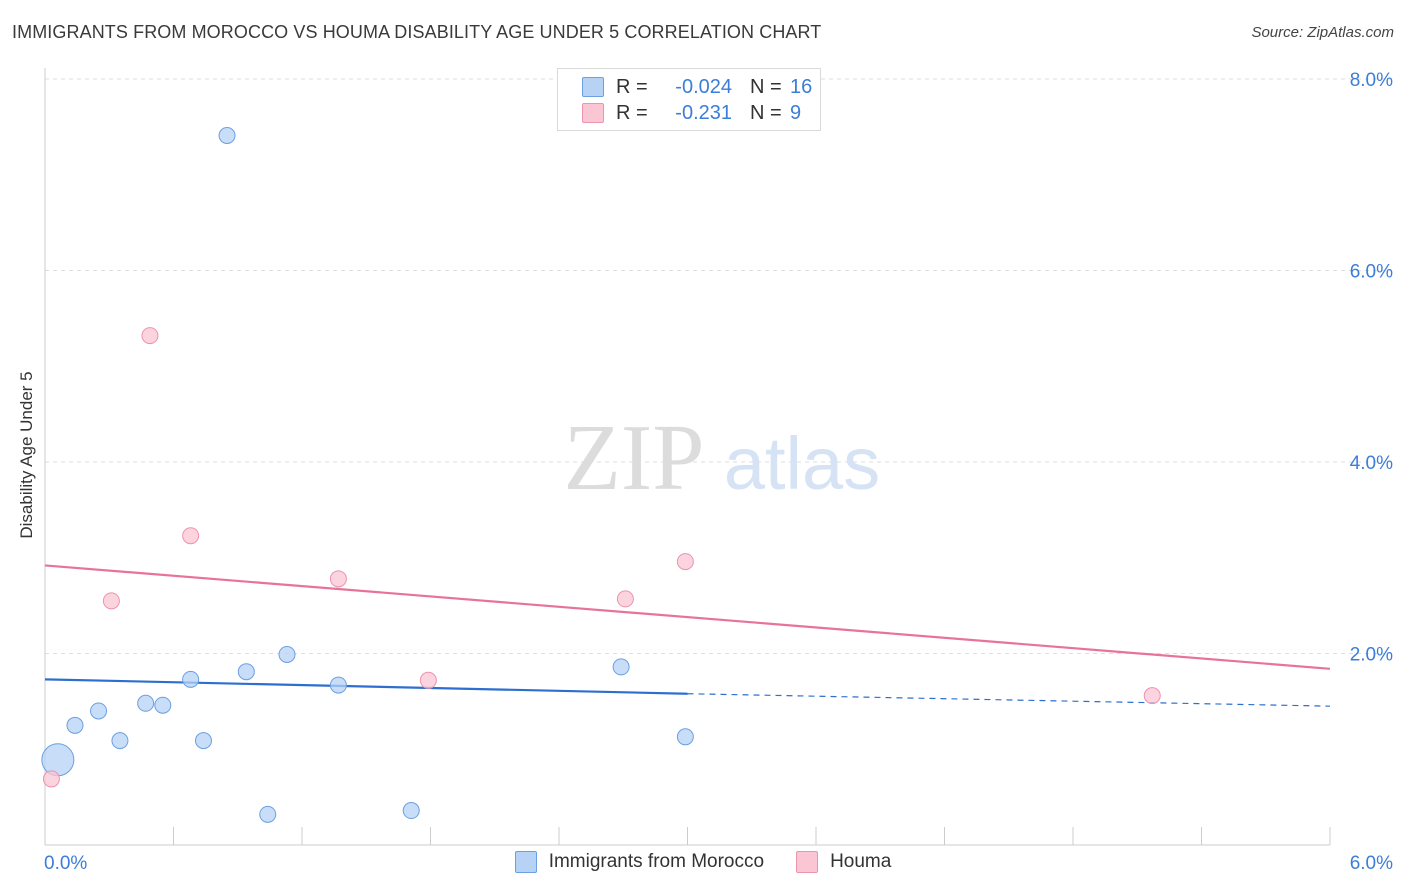  I want to click on series-legend: Immigrants from Morocco Houma, so click(703, 862).